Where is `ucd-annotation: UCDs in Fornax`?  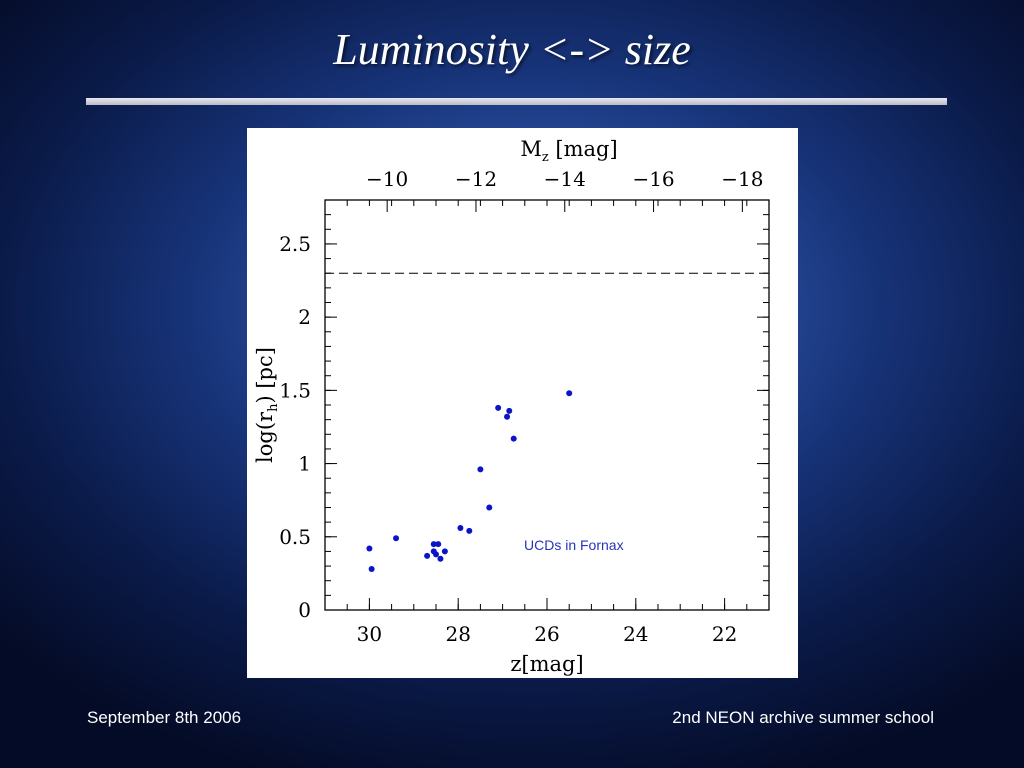 ucd-annotation: UCDs in Fornax is located at coordinates (574, 545).